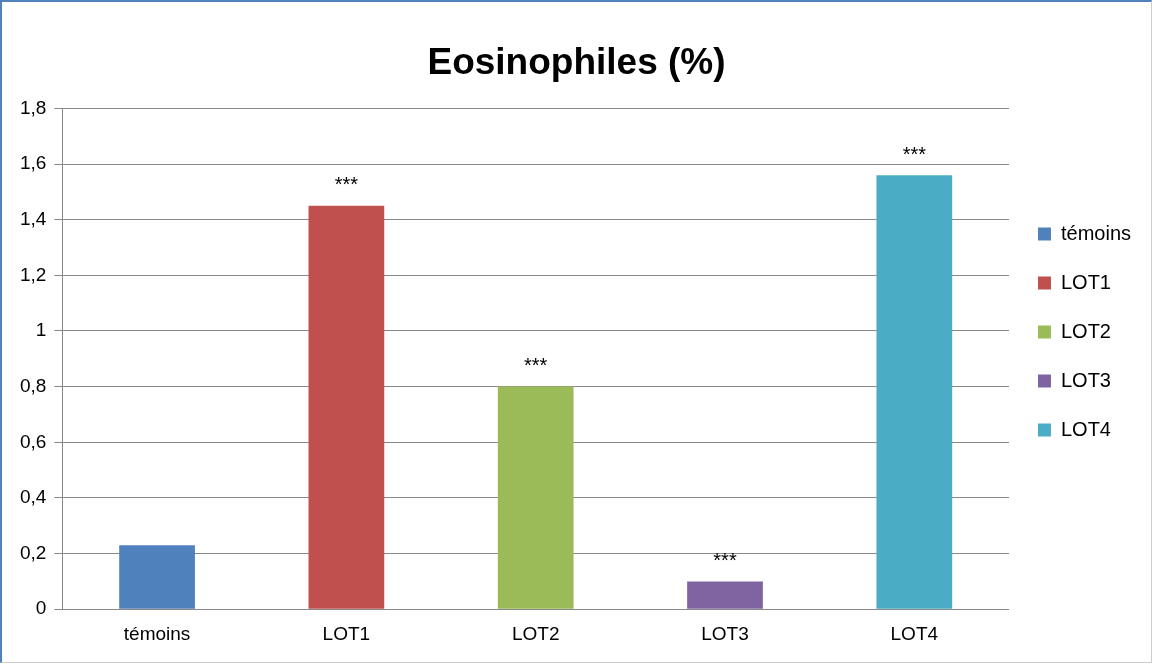 This screenshot has width=1153, height=664. Describe the element at coordinates (725, 633) in the screenshot. I see `x-tick-label: LOT3` at that location.